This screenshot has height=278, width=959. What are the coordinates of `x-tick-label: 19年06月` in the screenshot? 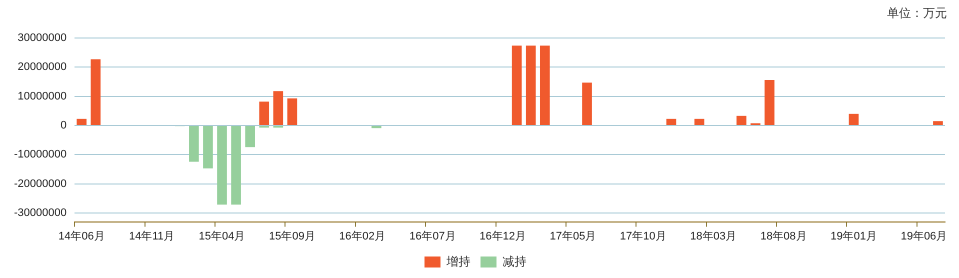 It's located at (924, 236).